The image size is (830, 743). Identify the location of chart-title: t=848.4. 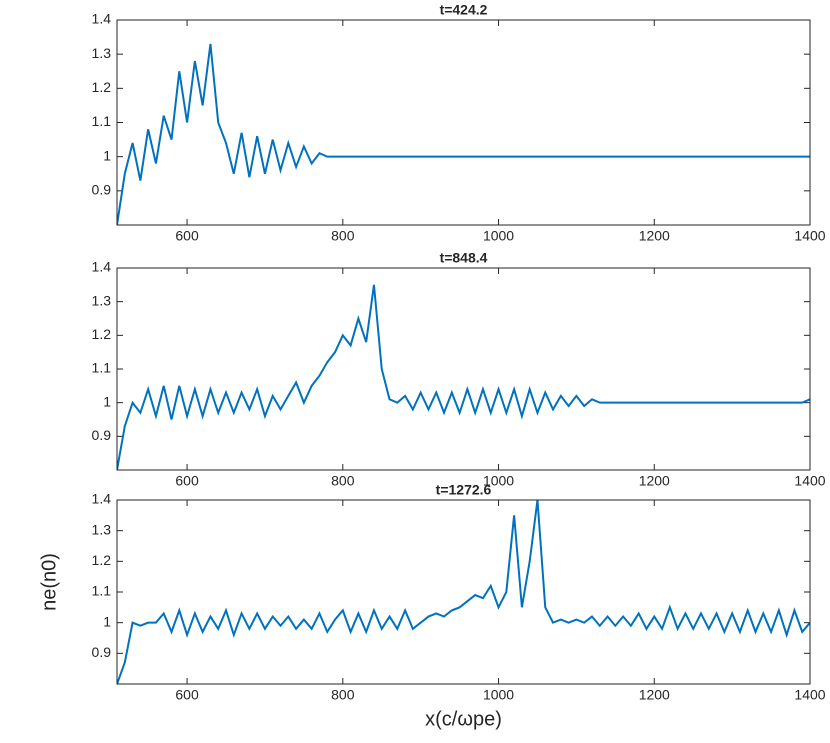
(464, 258).